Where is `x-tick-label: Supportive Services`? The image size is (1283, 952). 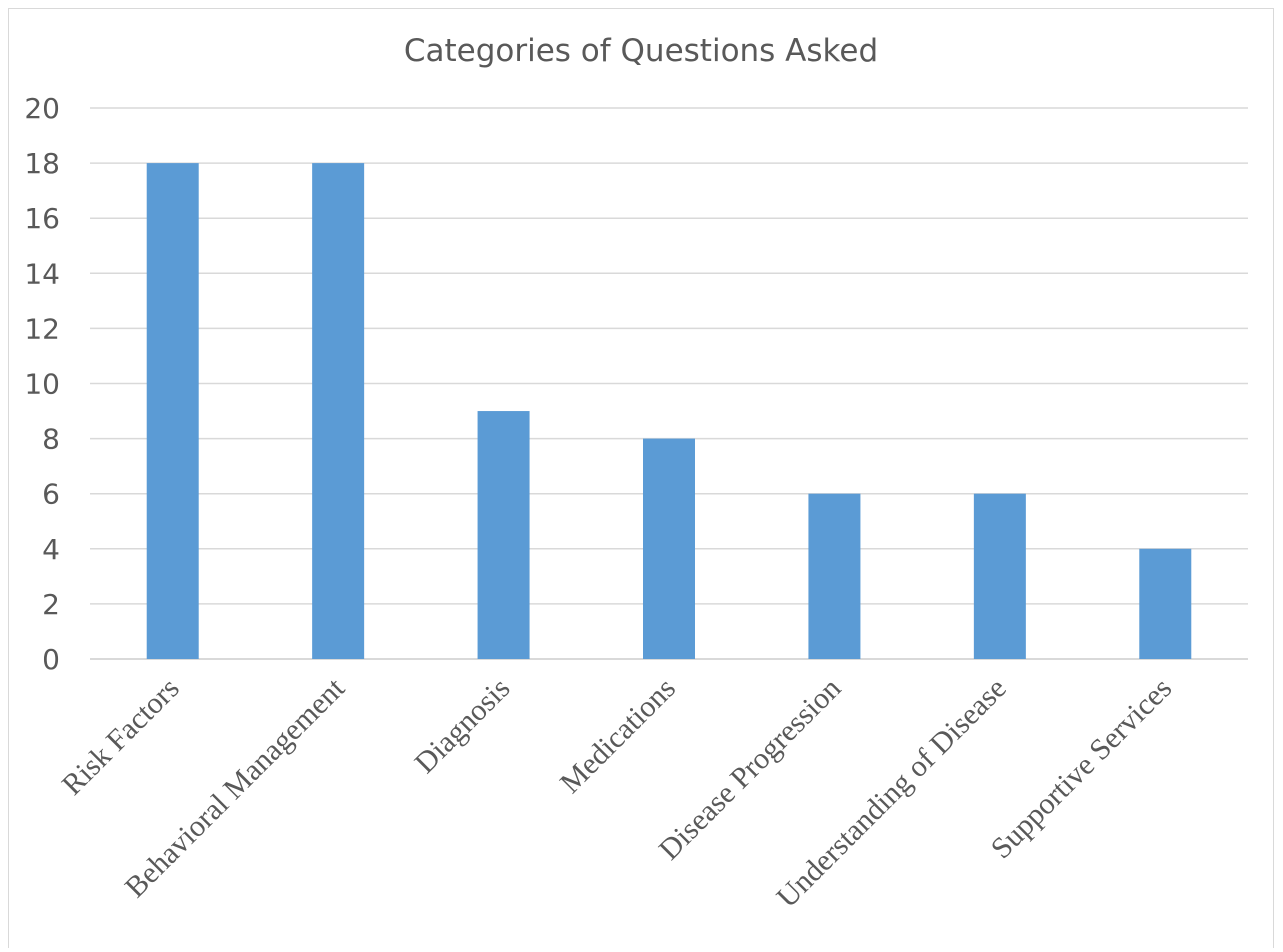 x-tick-label: Supportive Services is located at coordinates (1082, 769).